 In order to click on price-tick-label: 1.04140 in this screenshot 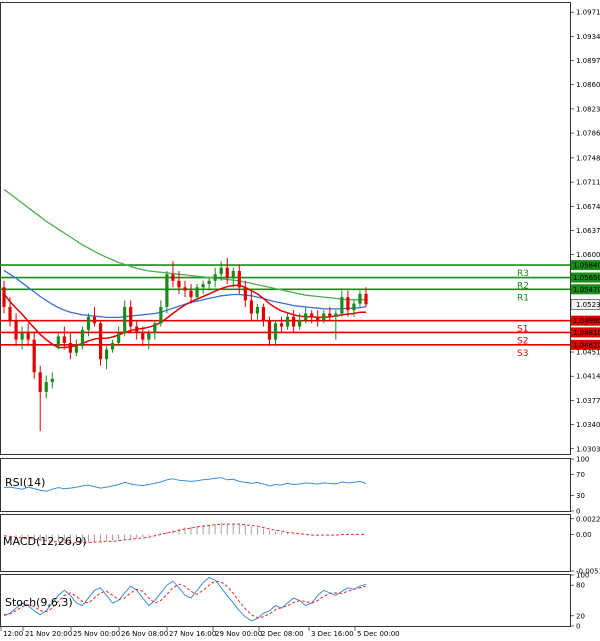, I will do `click(588, 377)`.